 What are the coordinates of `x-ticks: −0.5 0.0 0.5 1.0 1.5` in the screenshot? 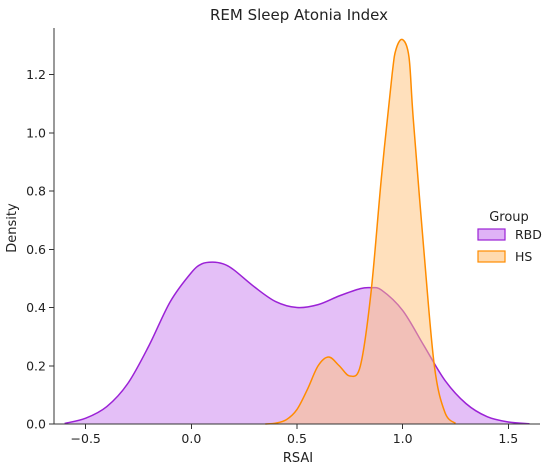 It's located at (294, 435).